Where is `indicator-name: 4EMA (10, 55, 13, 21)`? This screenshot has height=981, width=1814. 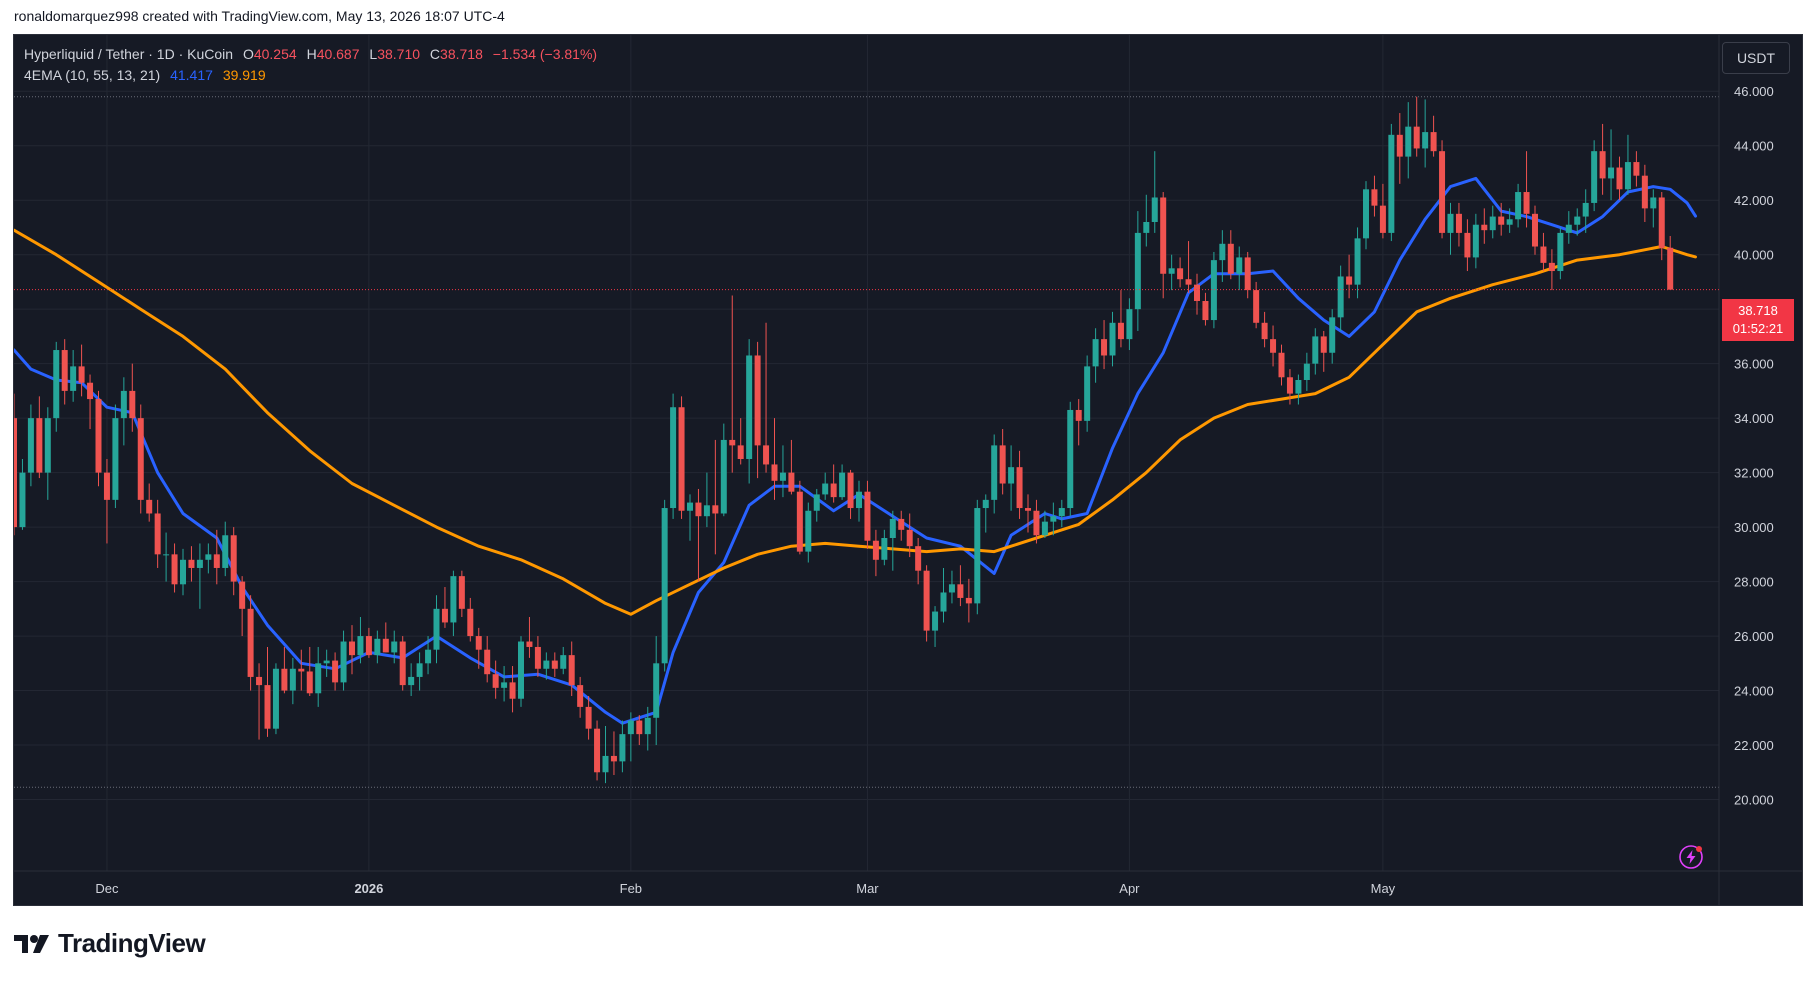 indicator-name: 4EMA (10, 55, 13, 21) is located at coordinates (92, 75).